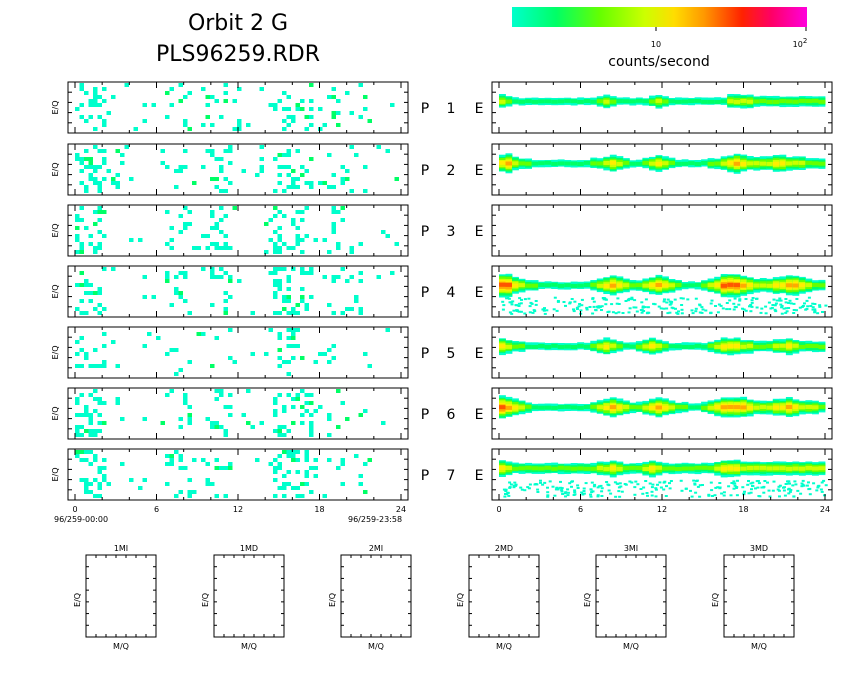 This screenshot has width=850, height=680. I want to click on panel-number-3: 3, so click(451, 232).